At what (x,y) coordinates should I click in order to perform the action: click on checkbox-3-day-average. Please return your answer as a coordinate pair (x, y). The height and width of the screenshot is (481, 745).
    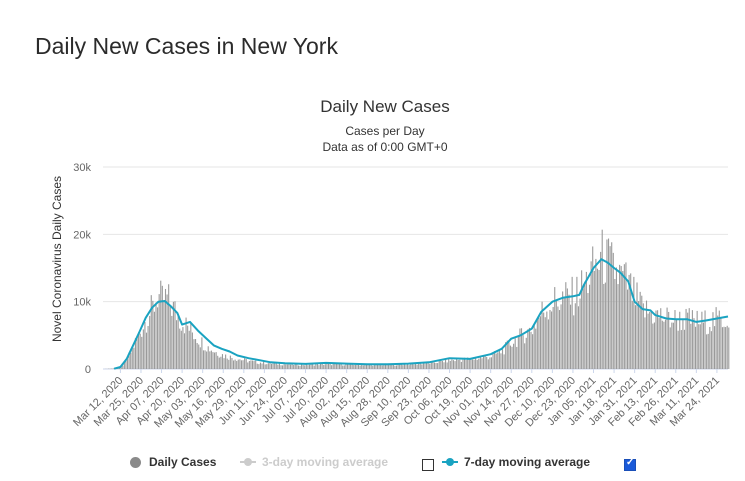
    Looking at the image, I should click on (428, 465).